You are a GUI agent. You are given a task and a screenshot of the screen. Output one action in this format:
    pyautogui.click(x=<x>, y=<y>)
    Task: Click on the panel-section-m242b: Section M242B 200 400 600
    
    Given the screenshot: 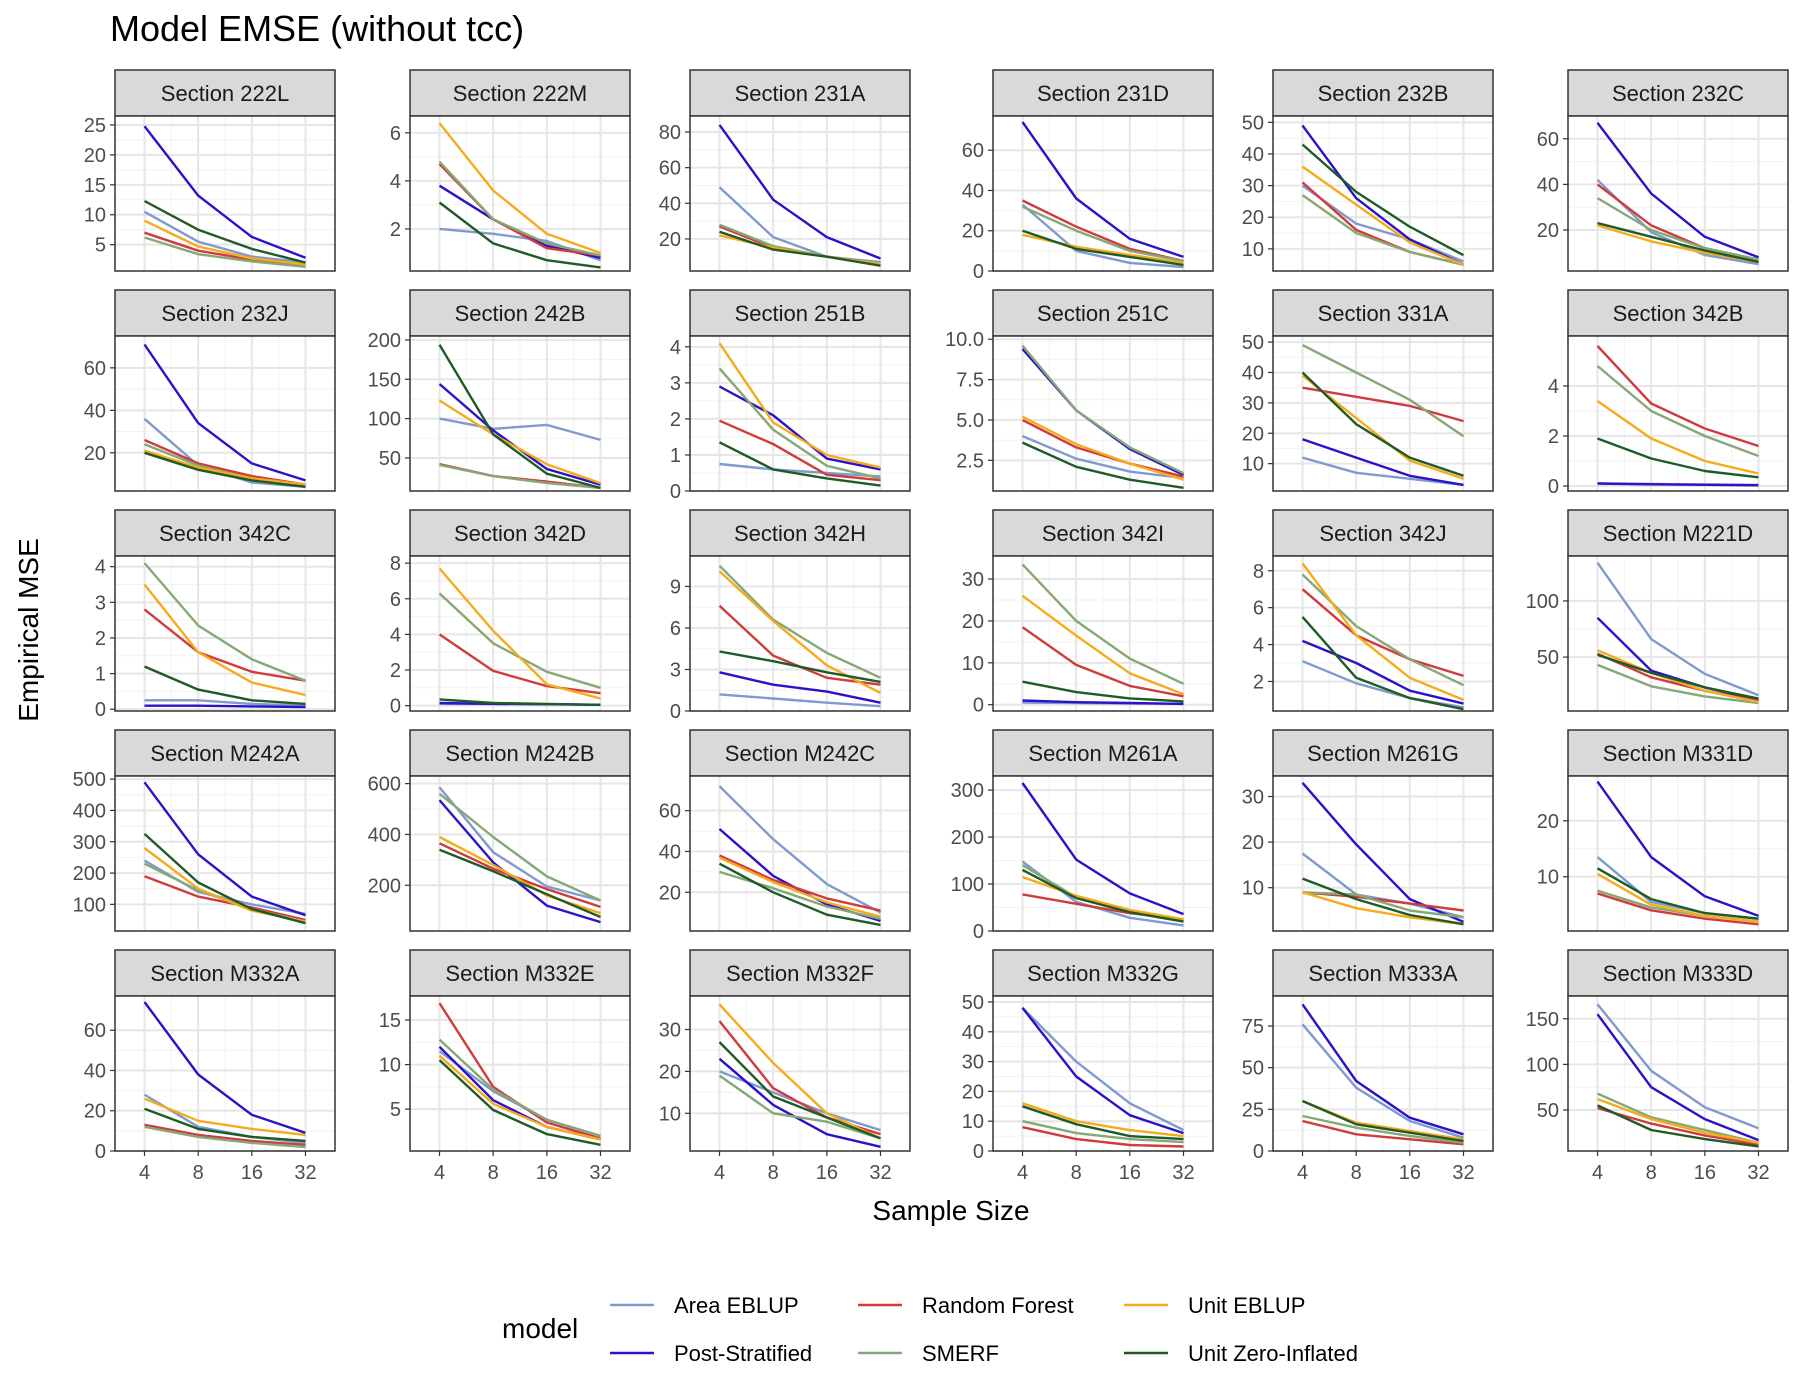 What is the action you would take?
    pyautogui.click(x=499, y=830)
    